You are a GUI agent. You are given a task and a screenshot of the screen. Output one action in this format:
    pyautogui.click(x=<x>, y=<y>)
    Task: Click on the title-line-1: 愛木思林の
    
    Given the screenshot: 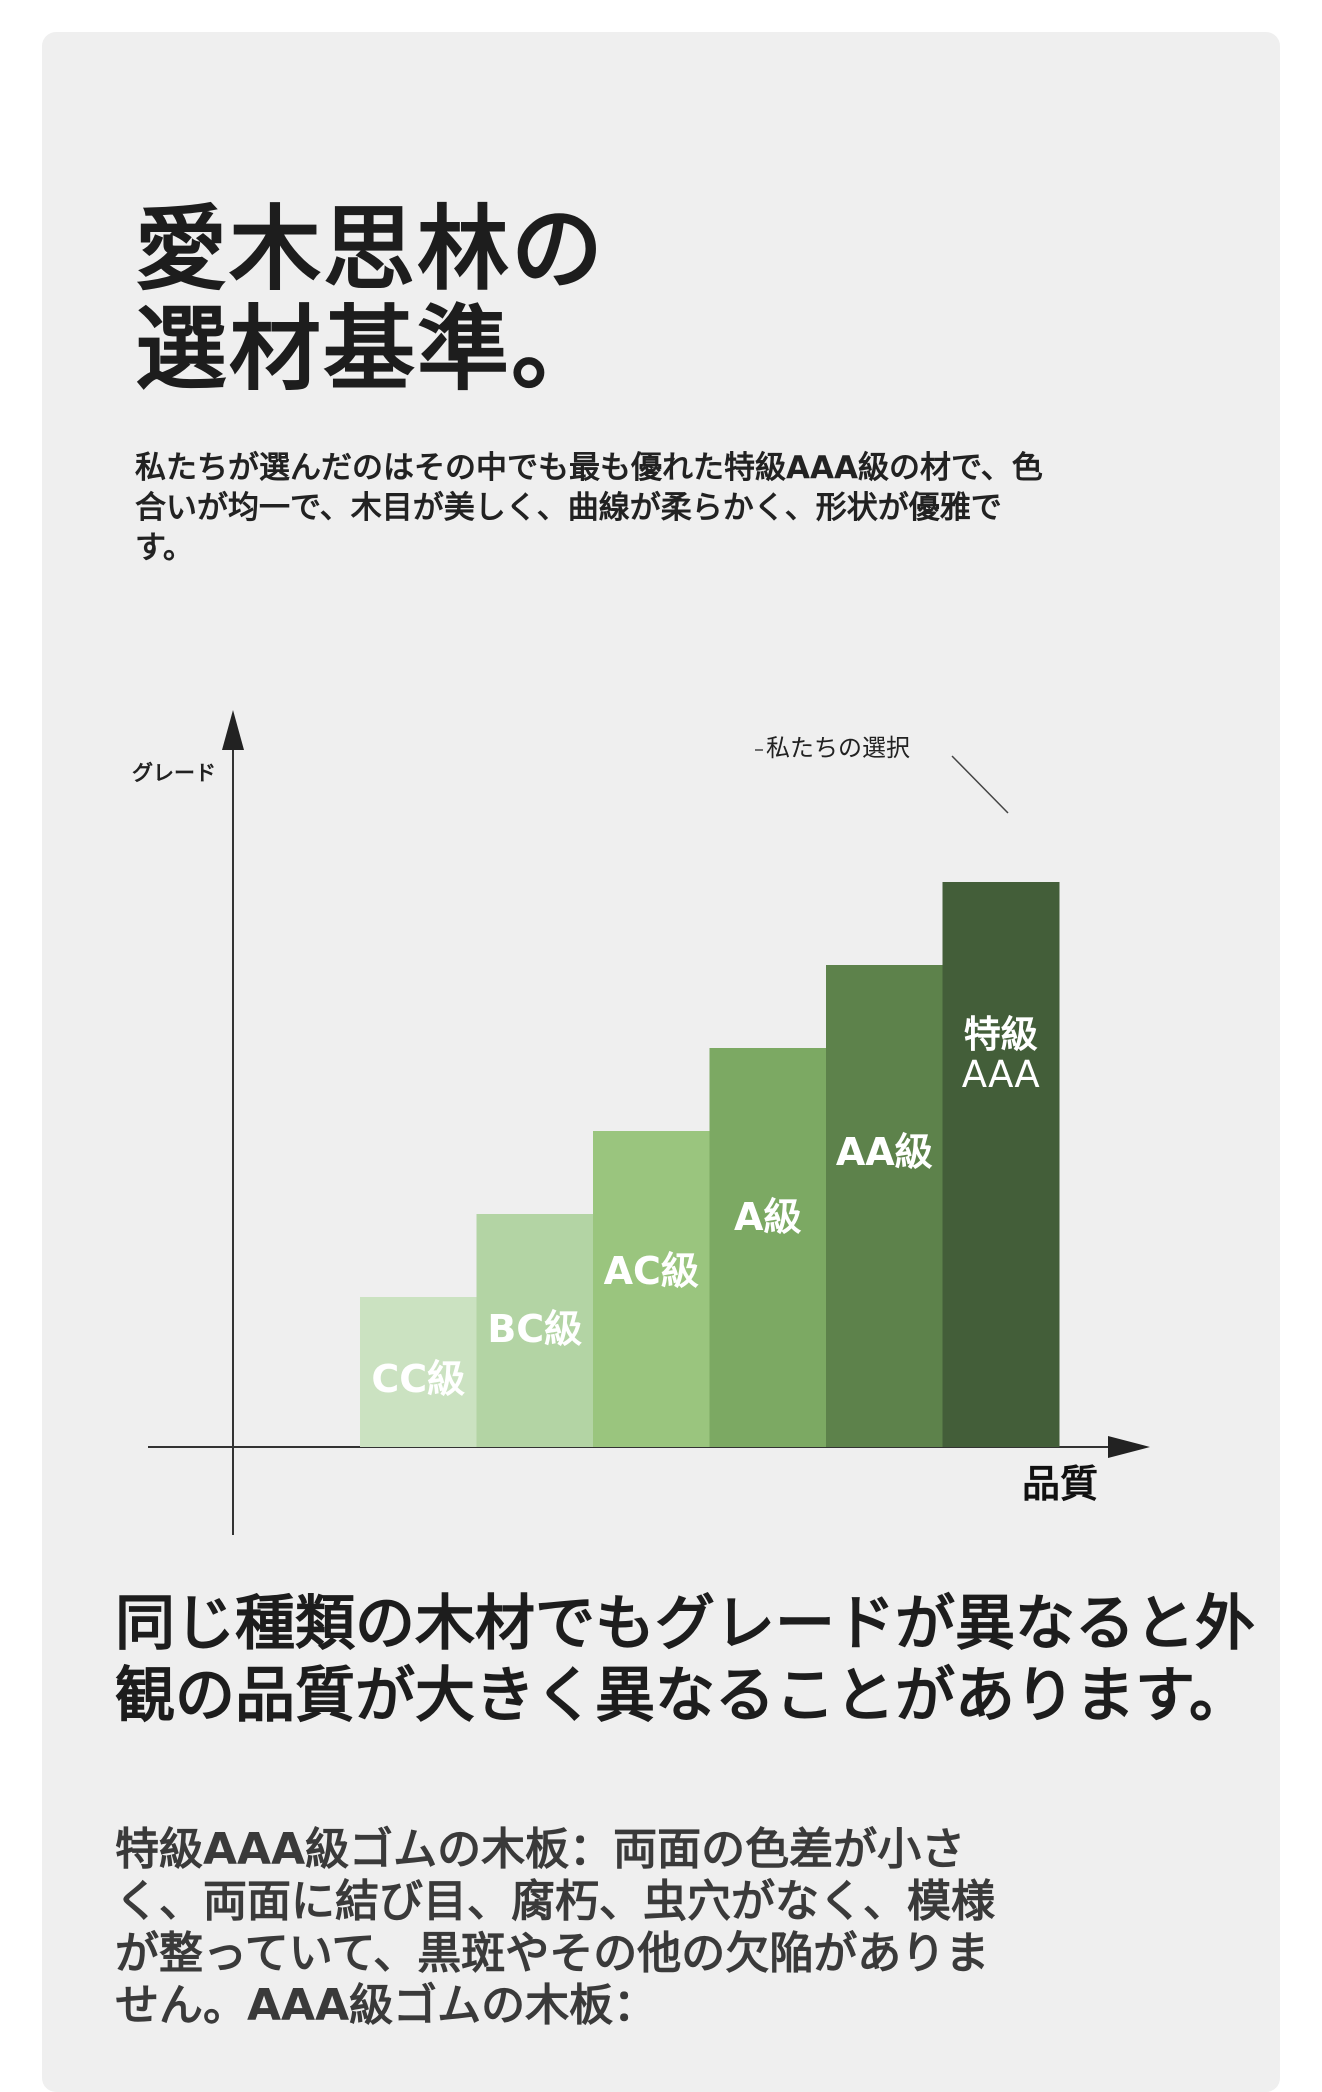 What is the action you would take?
    pyautogui.click(x=370, y=249)
    